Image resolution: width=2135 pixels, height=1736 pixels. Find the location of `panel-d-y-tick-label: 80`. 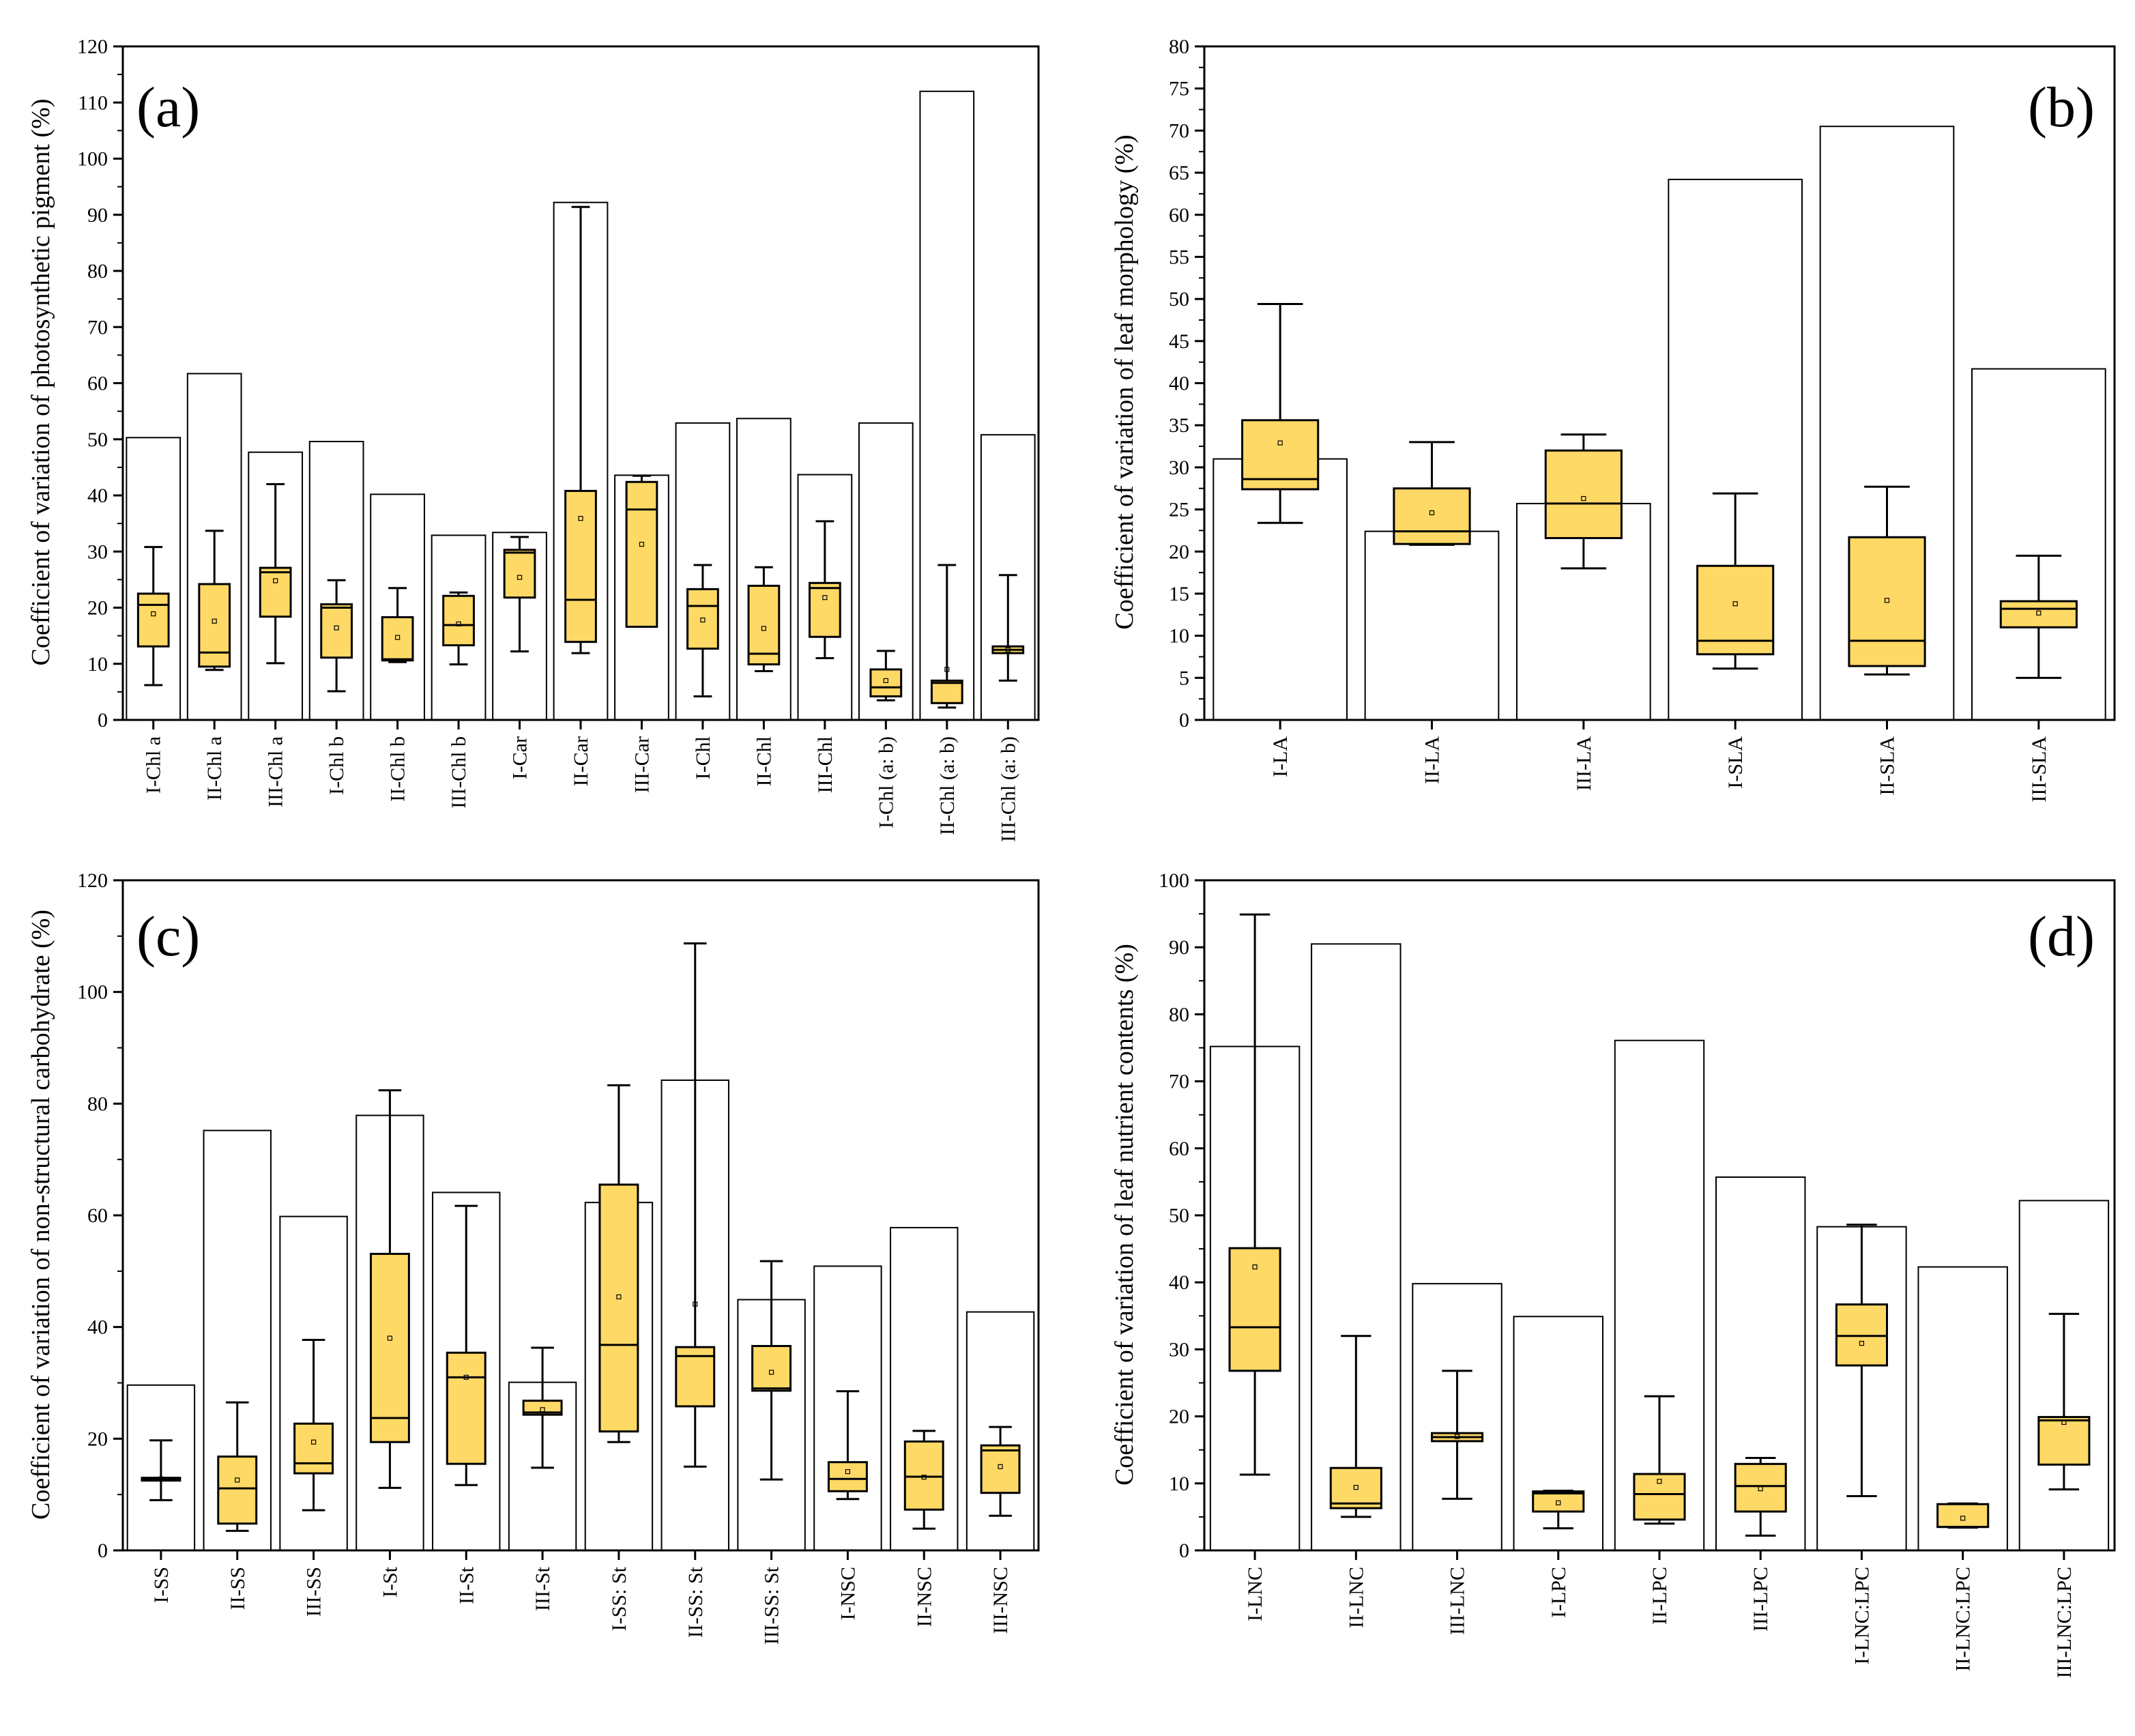

panel-d-y-tick-label: 80 is located at coordinates (1179, 1014).